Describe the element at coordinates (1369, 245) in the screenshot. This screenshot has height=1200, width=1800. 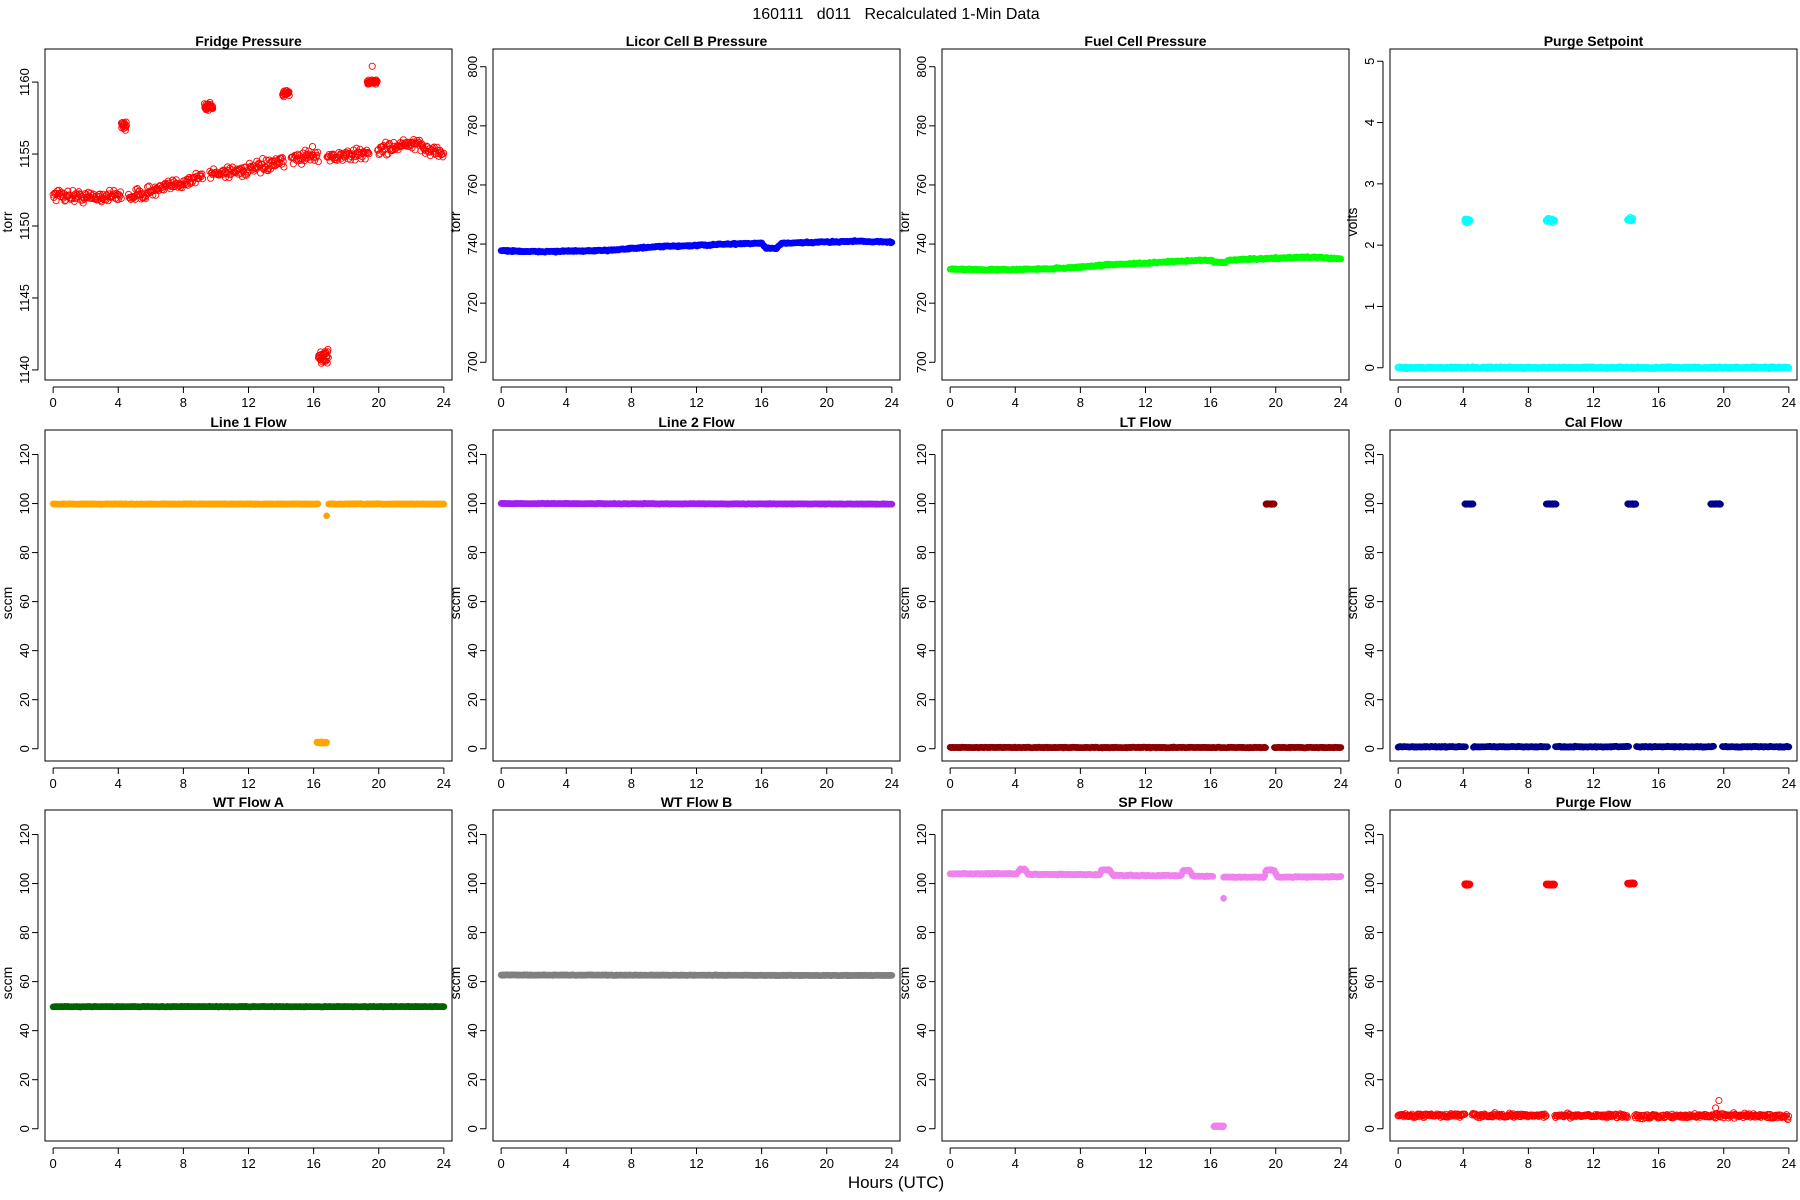
I see `y-tick-label: 2` at that location.